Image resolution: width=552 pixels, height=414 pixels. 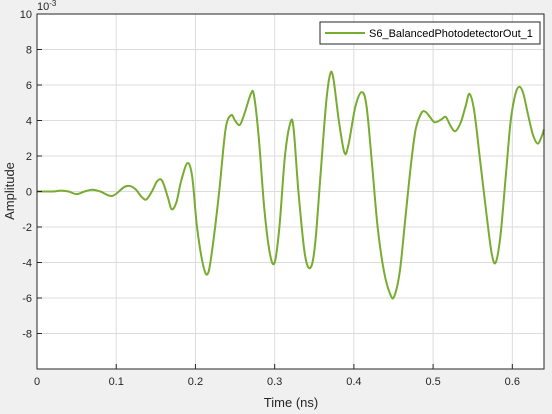 What do you see at coordinates (9, 191) in the screenshot?
I see `y-axis-label: Amplitude` at bounding box center [9, 191].